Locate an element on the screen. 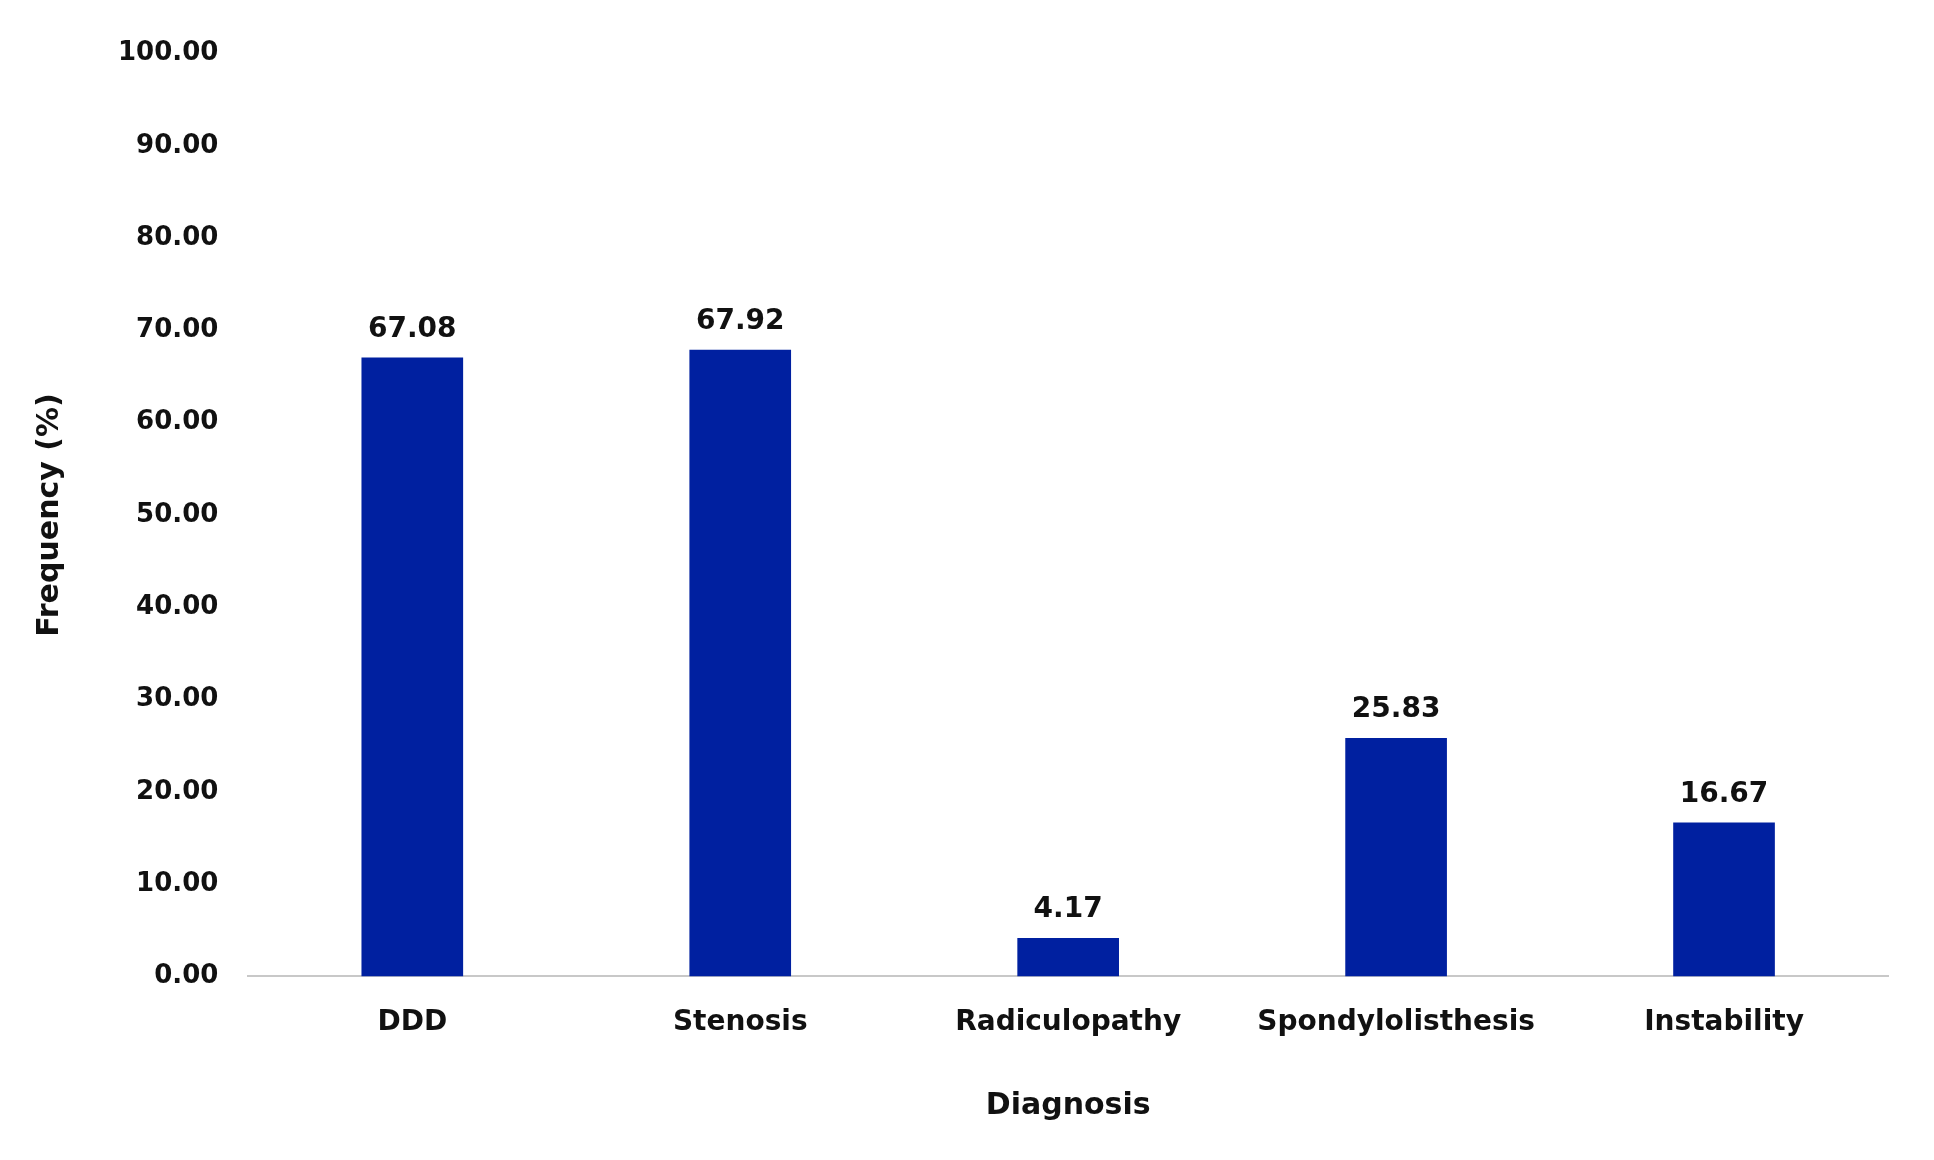 The width and height of the screenshot is (1934, 1160). x-tick-label: Radiculopathy is located at coordinates (1068, 1021).